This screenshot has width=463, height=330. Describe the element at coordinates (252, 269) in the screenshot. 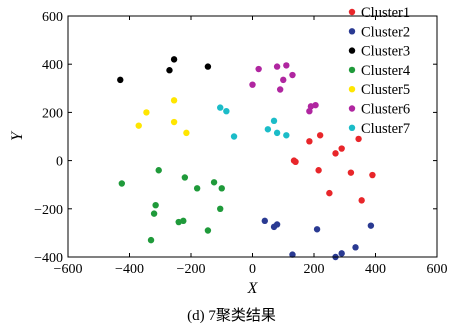

I see `x-tick-label: 0` at that location.